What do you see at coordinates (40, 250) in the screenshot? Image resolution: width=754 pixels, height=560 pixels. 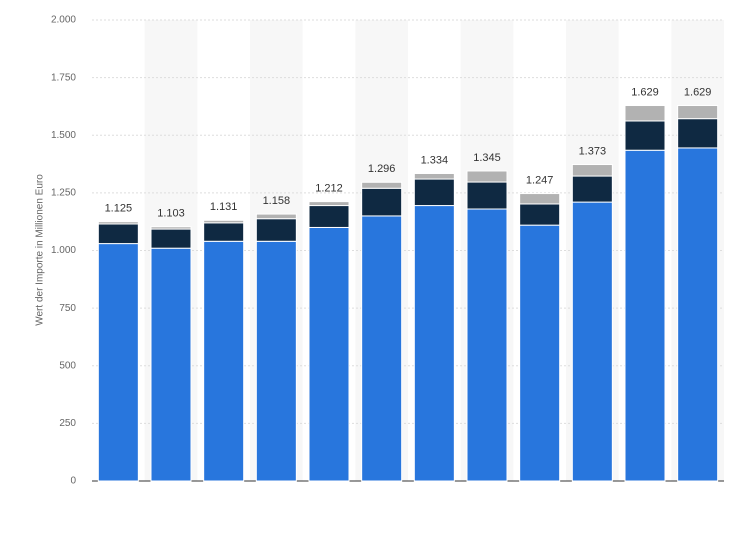 I see `y-axis-label: Wert der Importe in Millionen Euro` at bounding box center [40, 250].